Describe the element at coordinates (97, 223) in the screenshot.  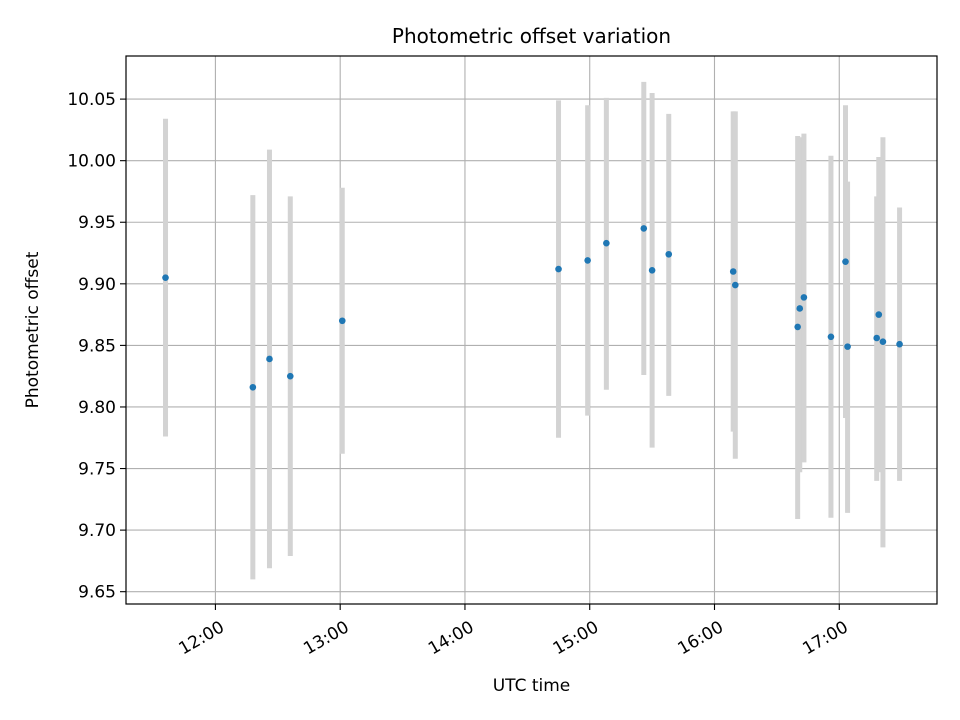
I see `y-tick-label: 9.95` at that location.